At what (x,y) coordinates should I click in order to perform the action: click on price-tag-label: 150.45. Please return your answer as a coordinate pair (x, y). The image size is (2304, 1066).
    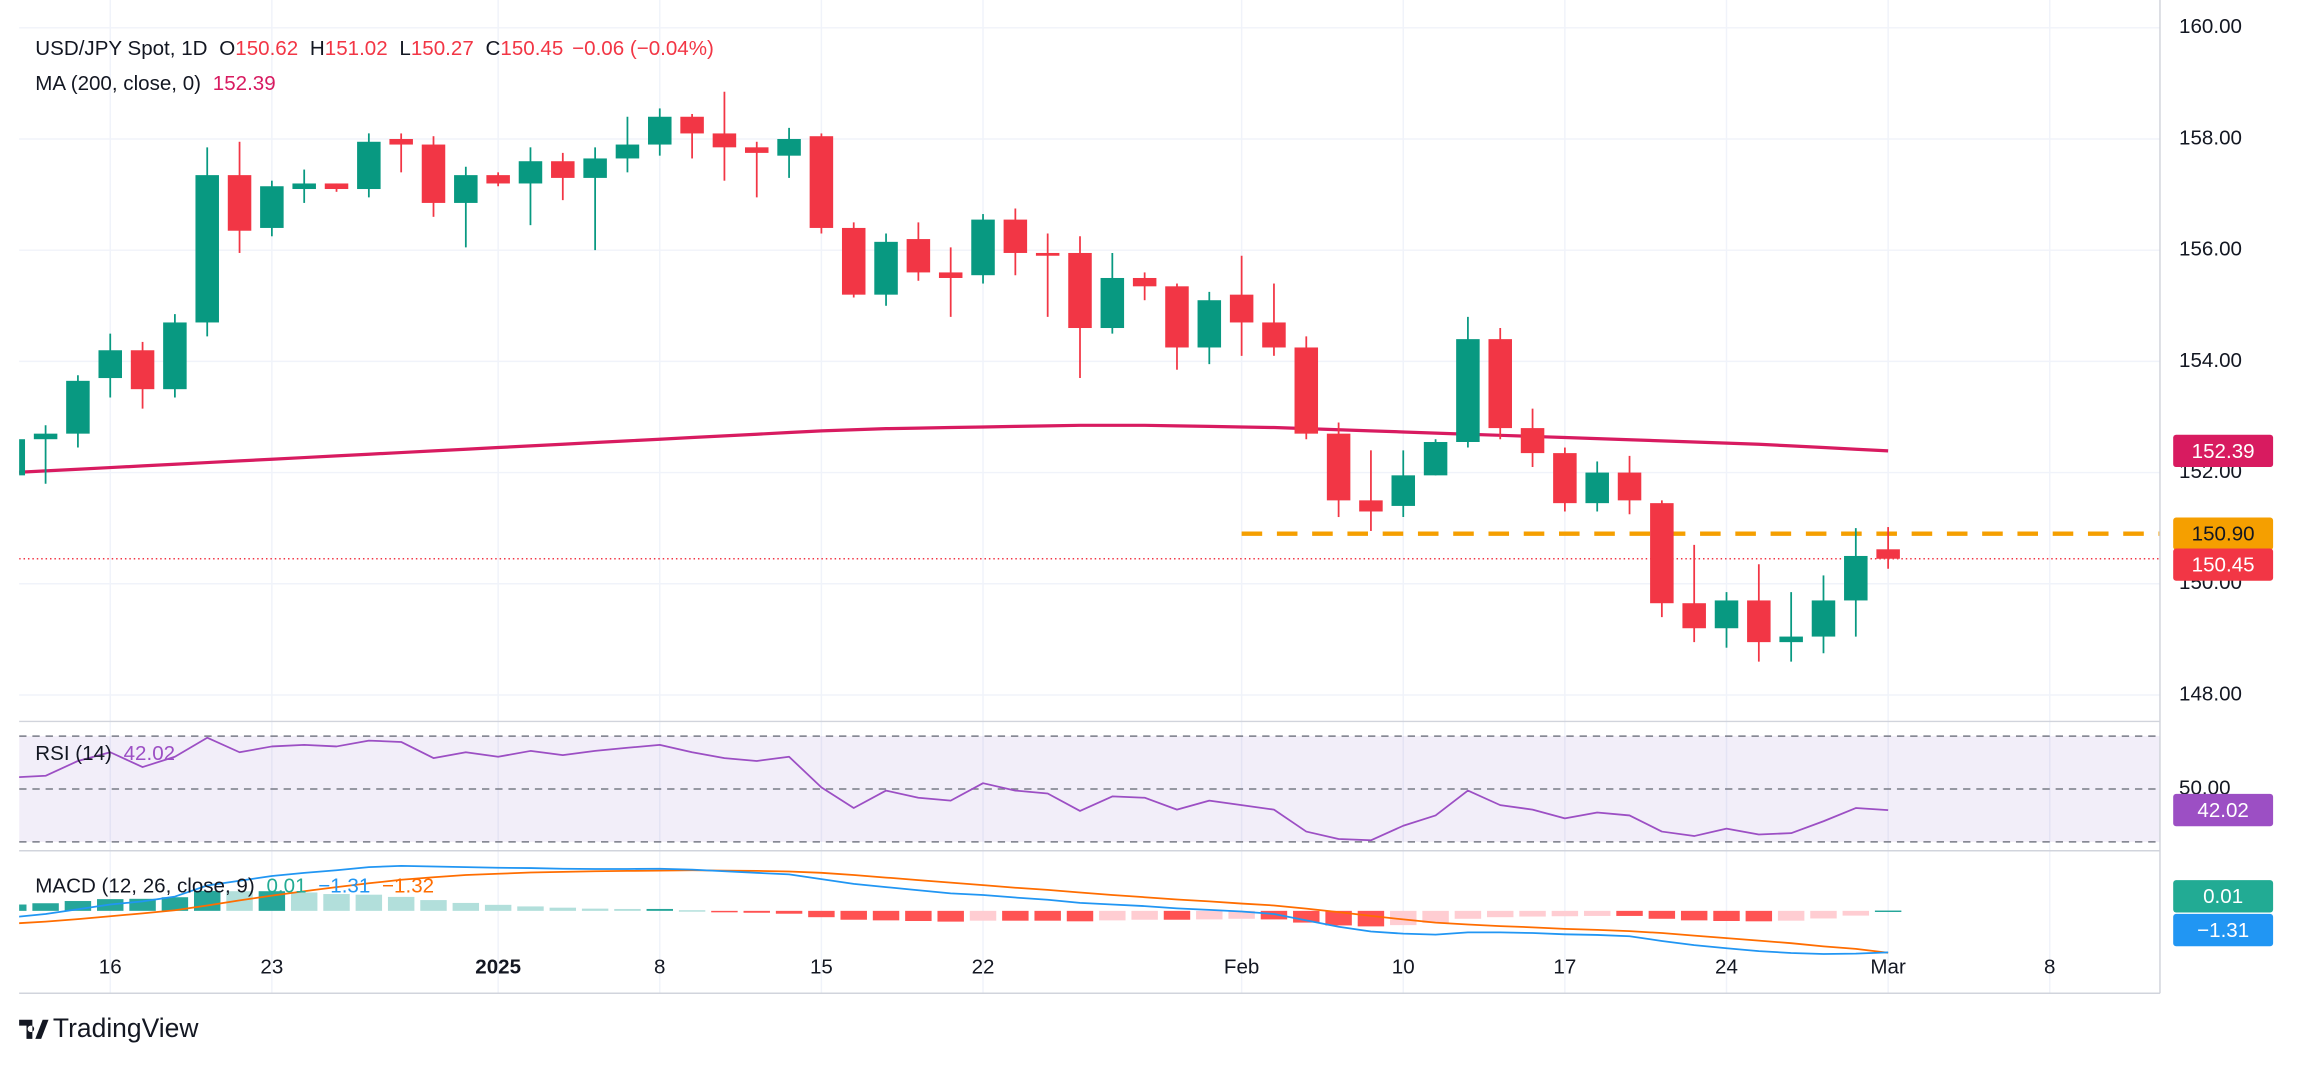
    Looking at the image, I should click on (2223, 565).